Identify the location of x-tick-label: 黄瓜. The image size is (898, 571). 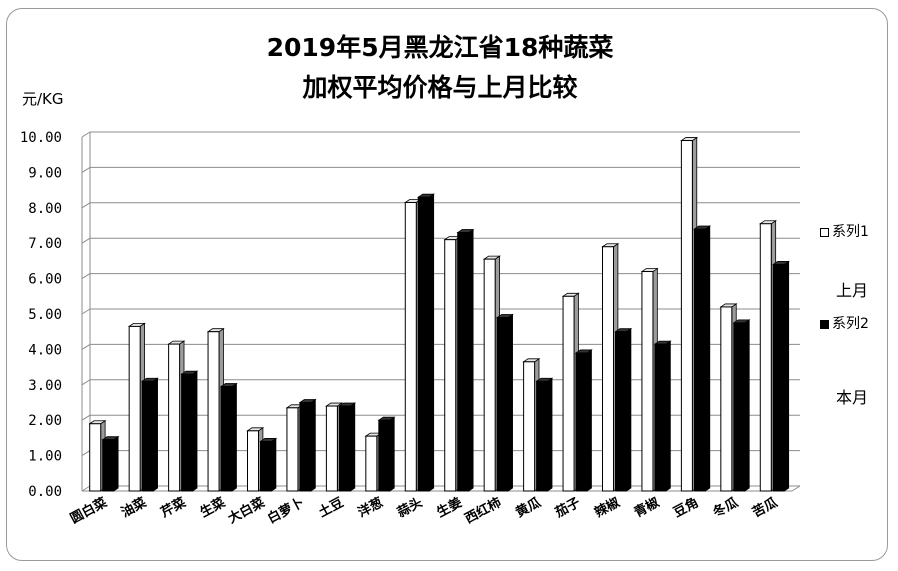
(528, 507).